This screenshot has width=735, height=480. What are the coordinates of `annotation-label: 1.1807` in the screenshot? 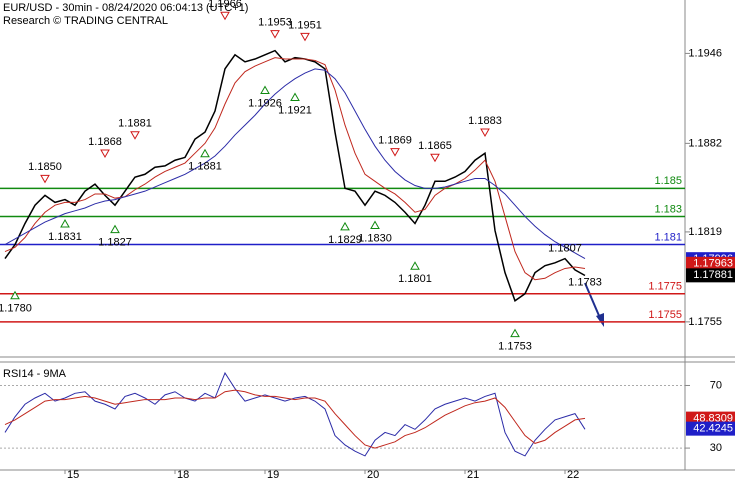 It's located at (565, 249).